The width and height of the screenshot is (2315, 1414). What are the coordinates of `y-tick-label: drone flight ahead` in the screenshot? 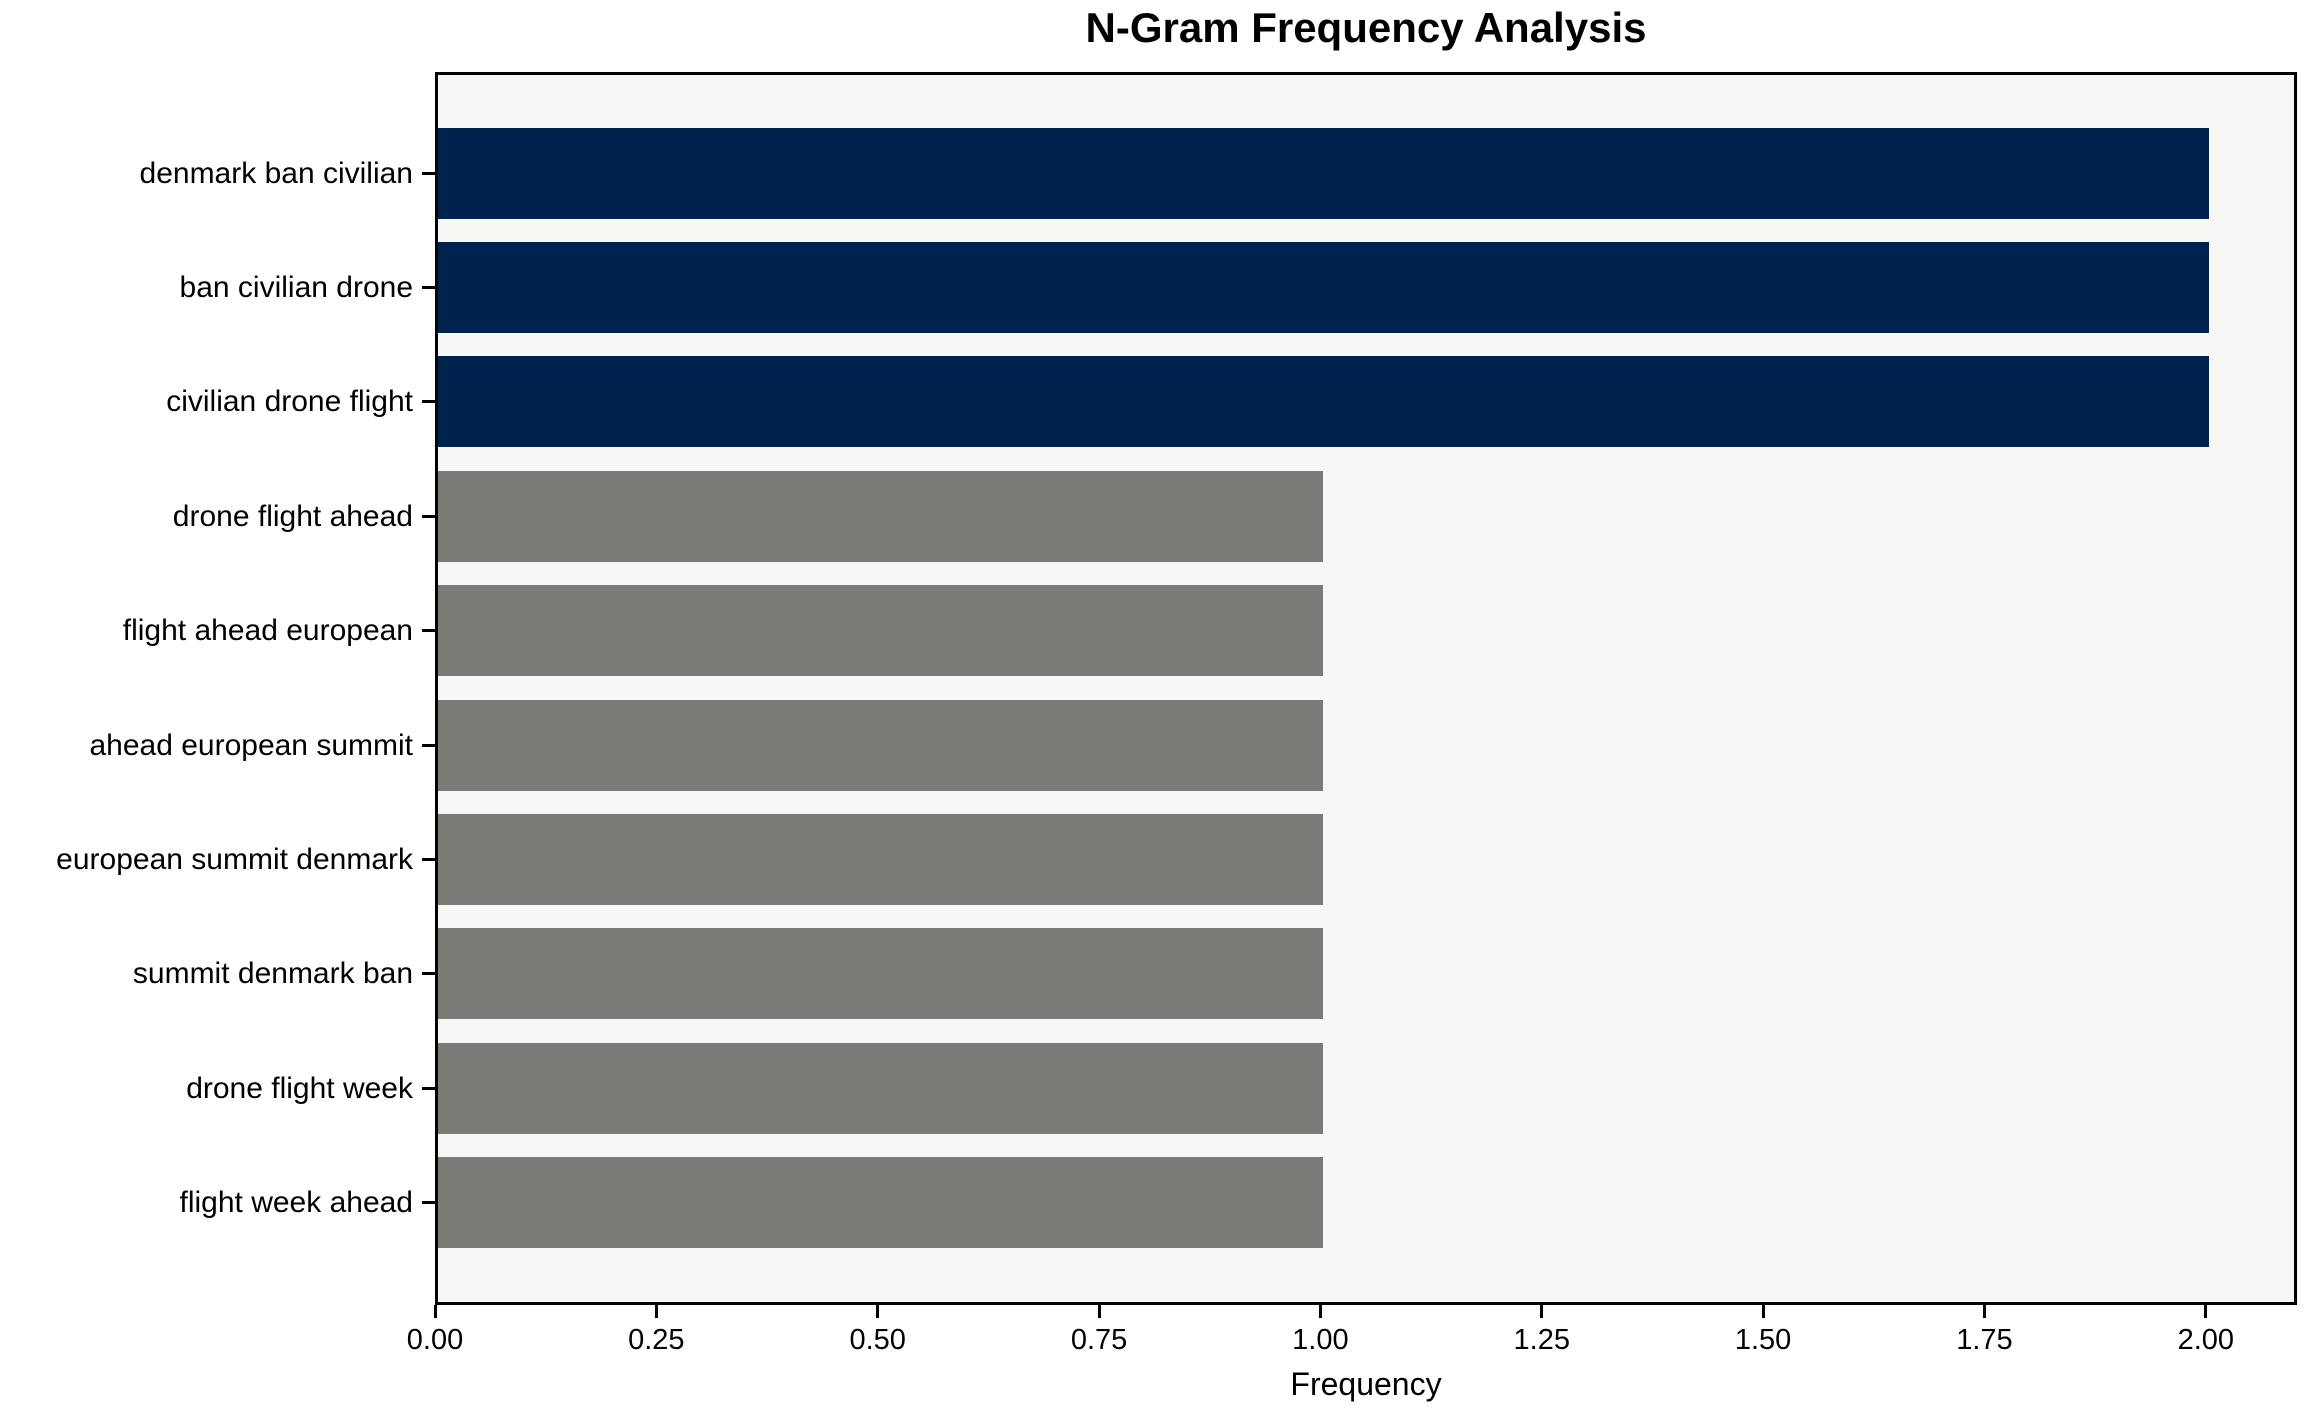 It's located at (292, 516).